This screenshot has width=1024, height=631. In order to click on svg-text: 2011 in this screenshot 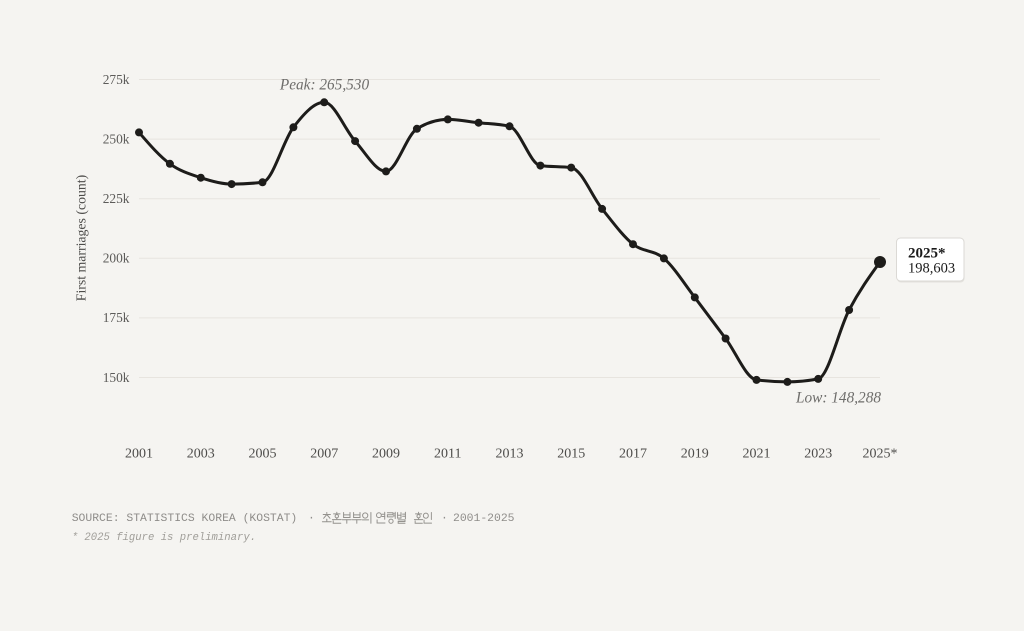, I will do `click(447, 454)`.